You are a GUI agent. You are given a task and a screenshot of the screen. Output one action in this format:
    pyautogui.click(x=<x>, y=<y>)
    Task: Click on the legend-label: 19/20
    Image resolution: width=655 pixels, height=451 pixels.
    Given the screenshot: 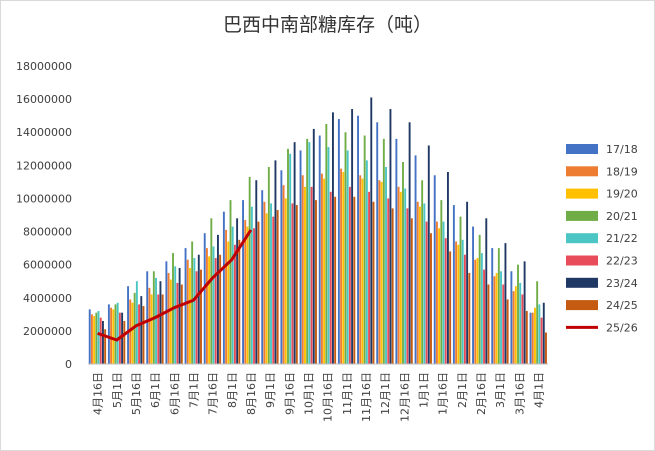 What is the action you would take?
    pyautogui.click(x=622, y=194)
    